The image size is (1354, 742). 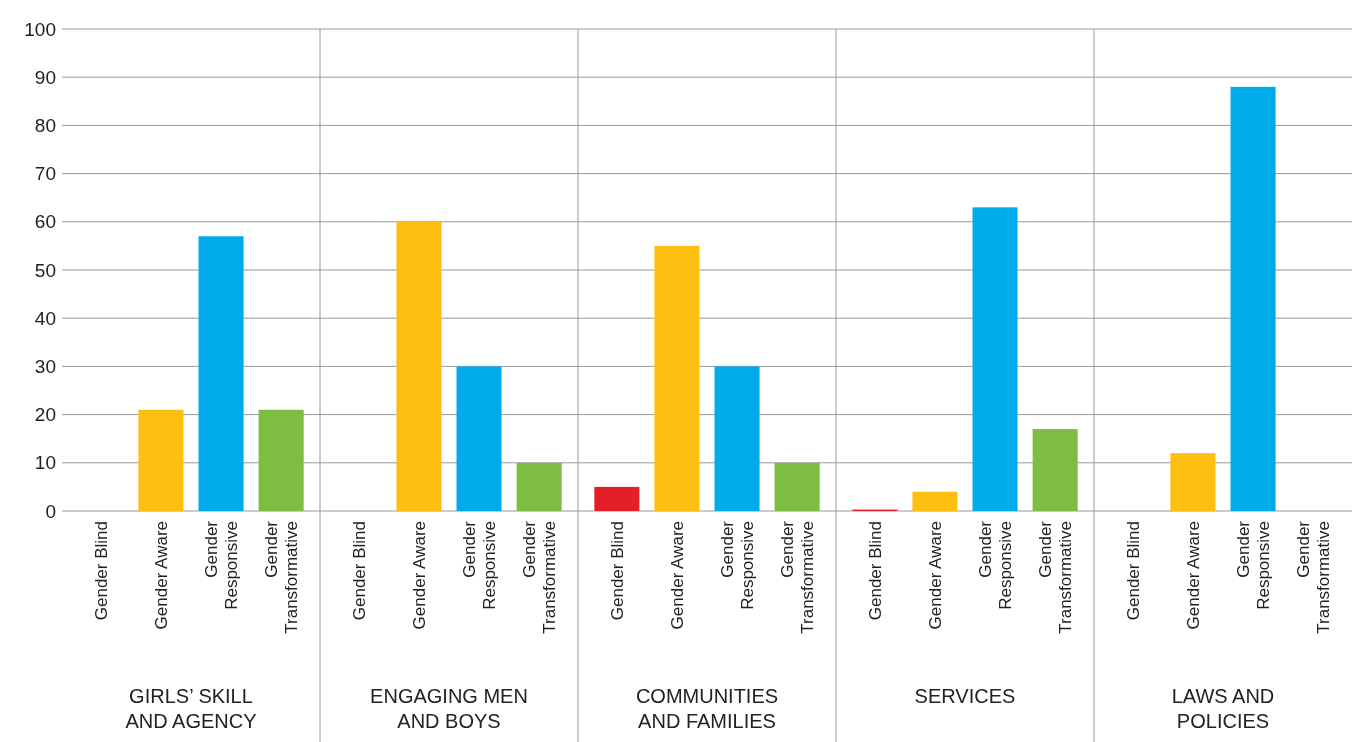 I want to click on y-tick-label: 80, so click(x=45, y=125).